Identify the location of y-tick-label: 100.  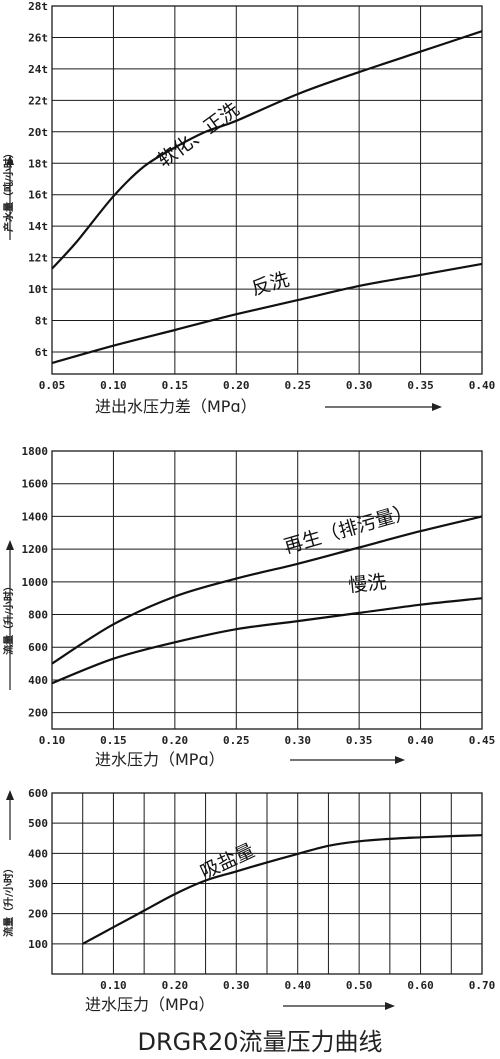
(38, 944).